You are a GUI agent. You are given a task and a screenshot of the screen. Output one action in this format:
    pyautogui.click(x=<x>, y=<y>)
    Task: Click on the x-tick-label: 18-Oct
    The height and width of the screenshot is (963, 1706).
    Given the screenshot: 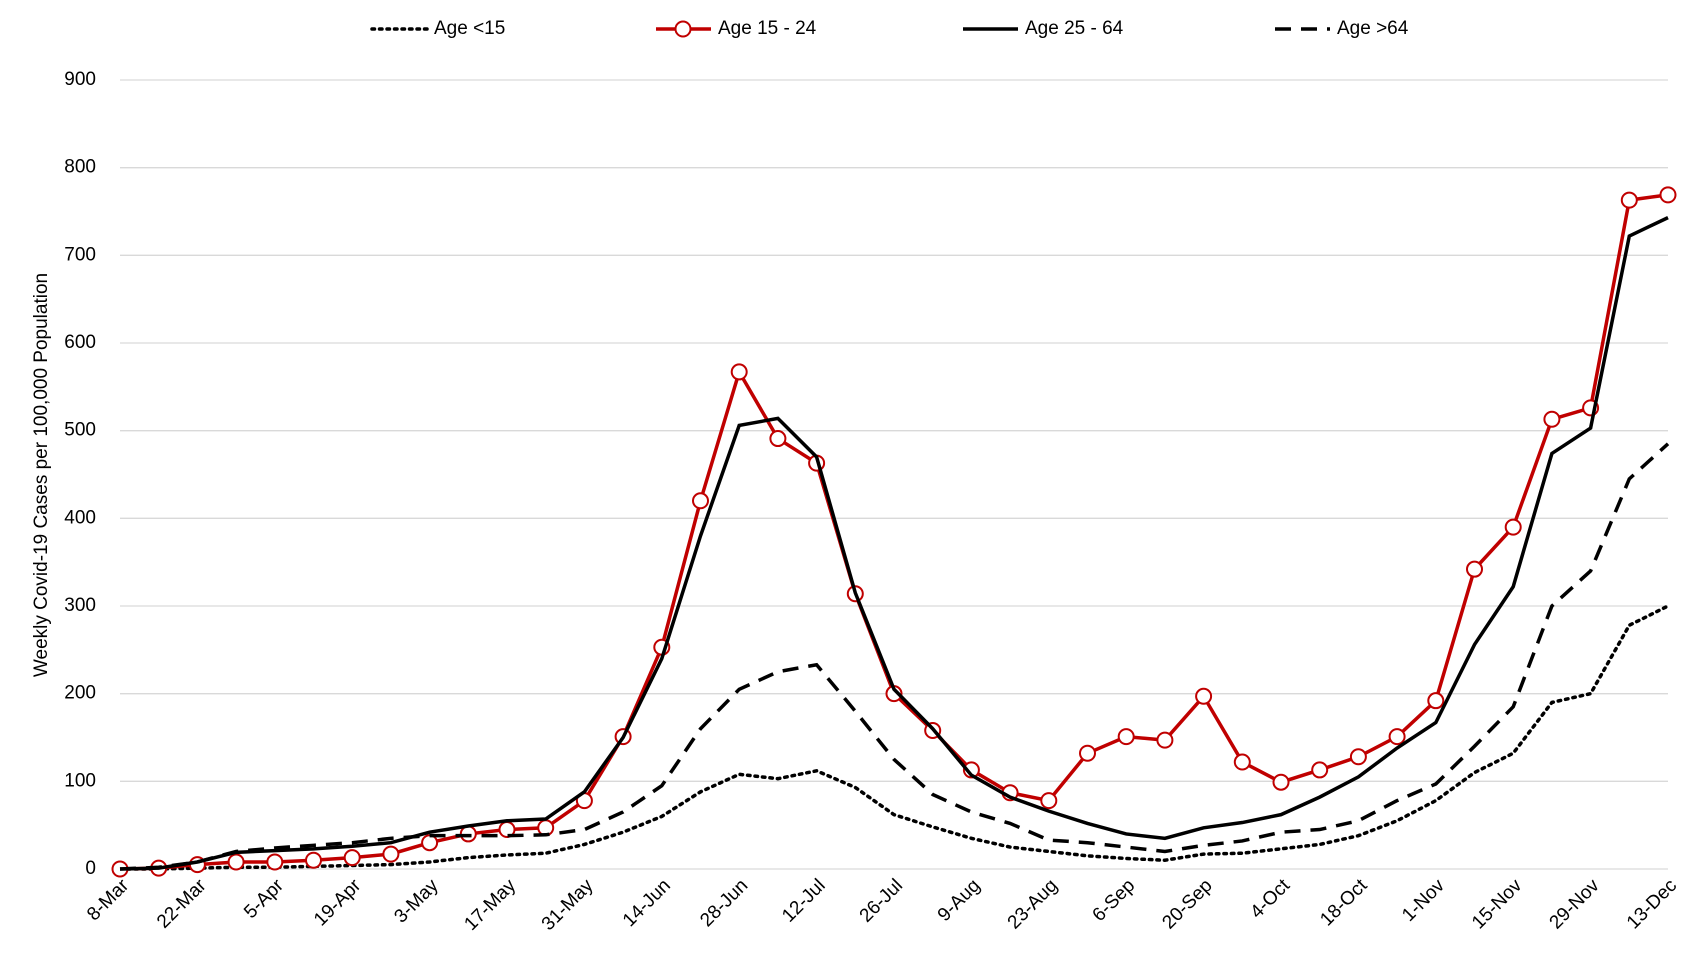 What is the action you would take?
    pyautogui.click(x=1344, y=903)
    